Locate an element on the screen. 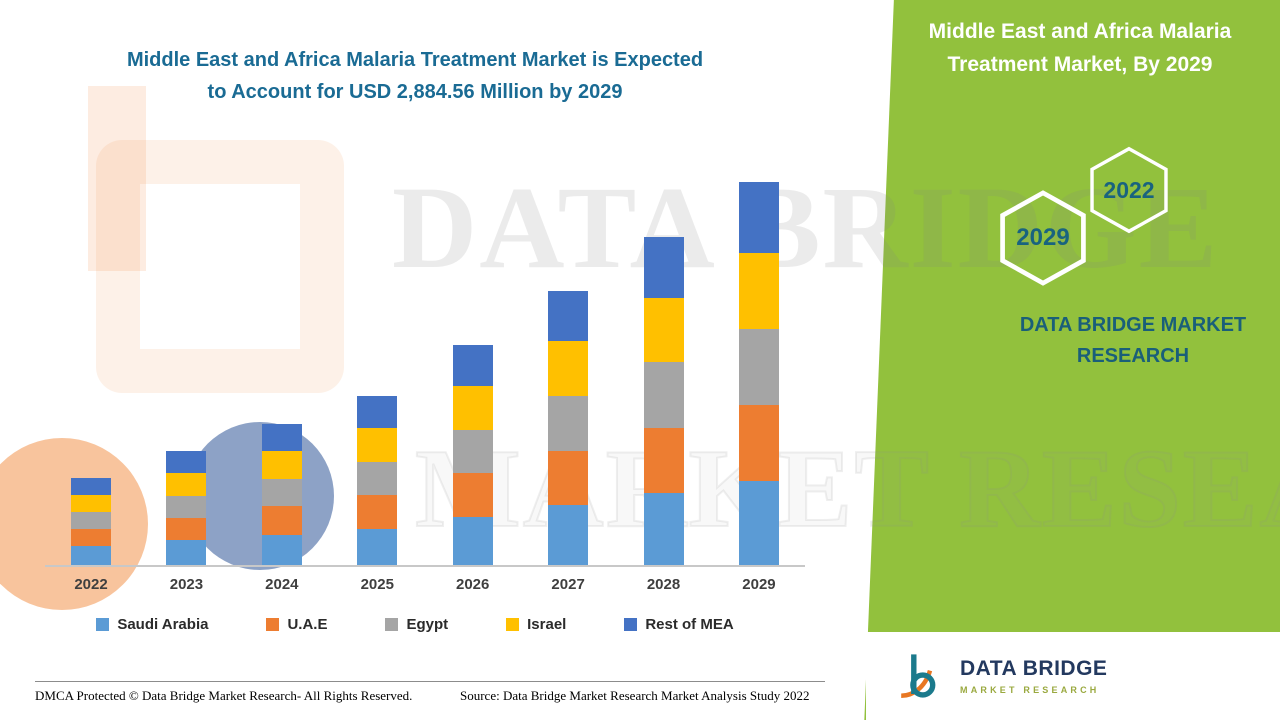 The width and height of the screenshot is (1280, 720). stacked-bar-2024 is located at coordinates (281, 494).